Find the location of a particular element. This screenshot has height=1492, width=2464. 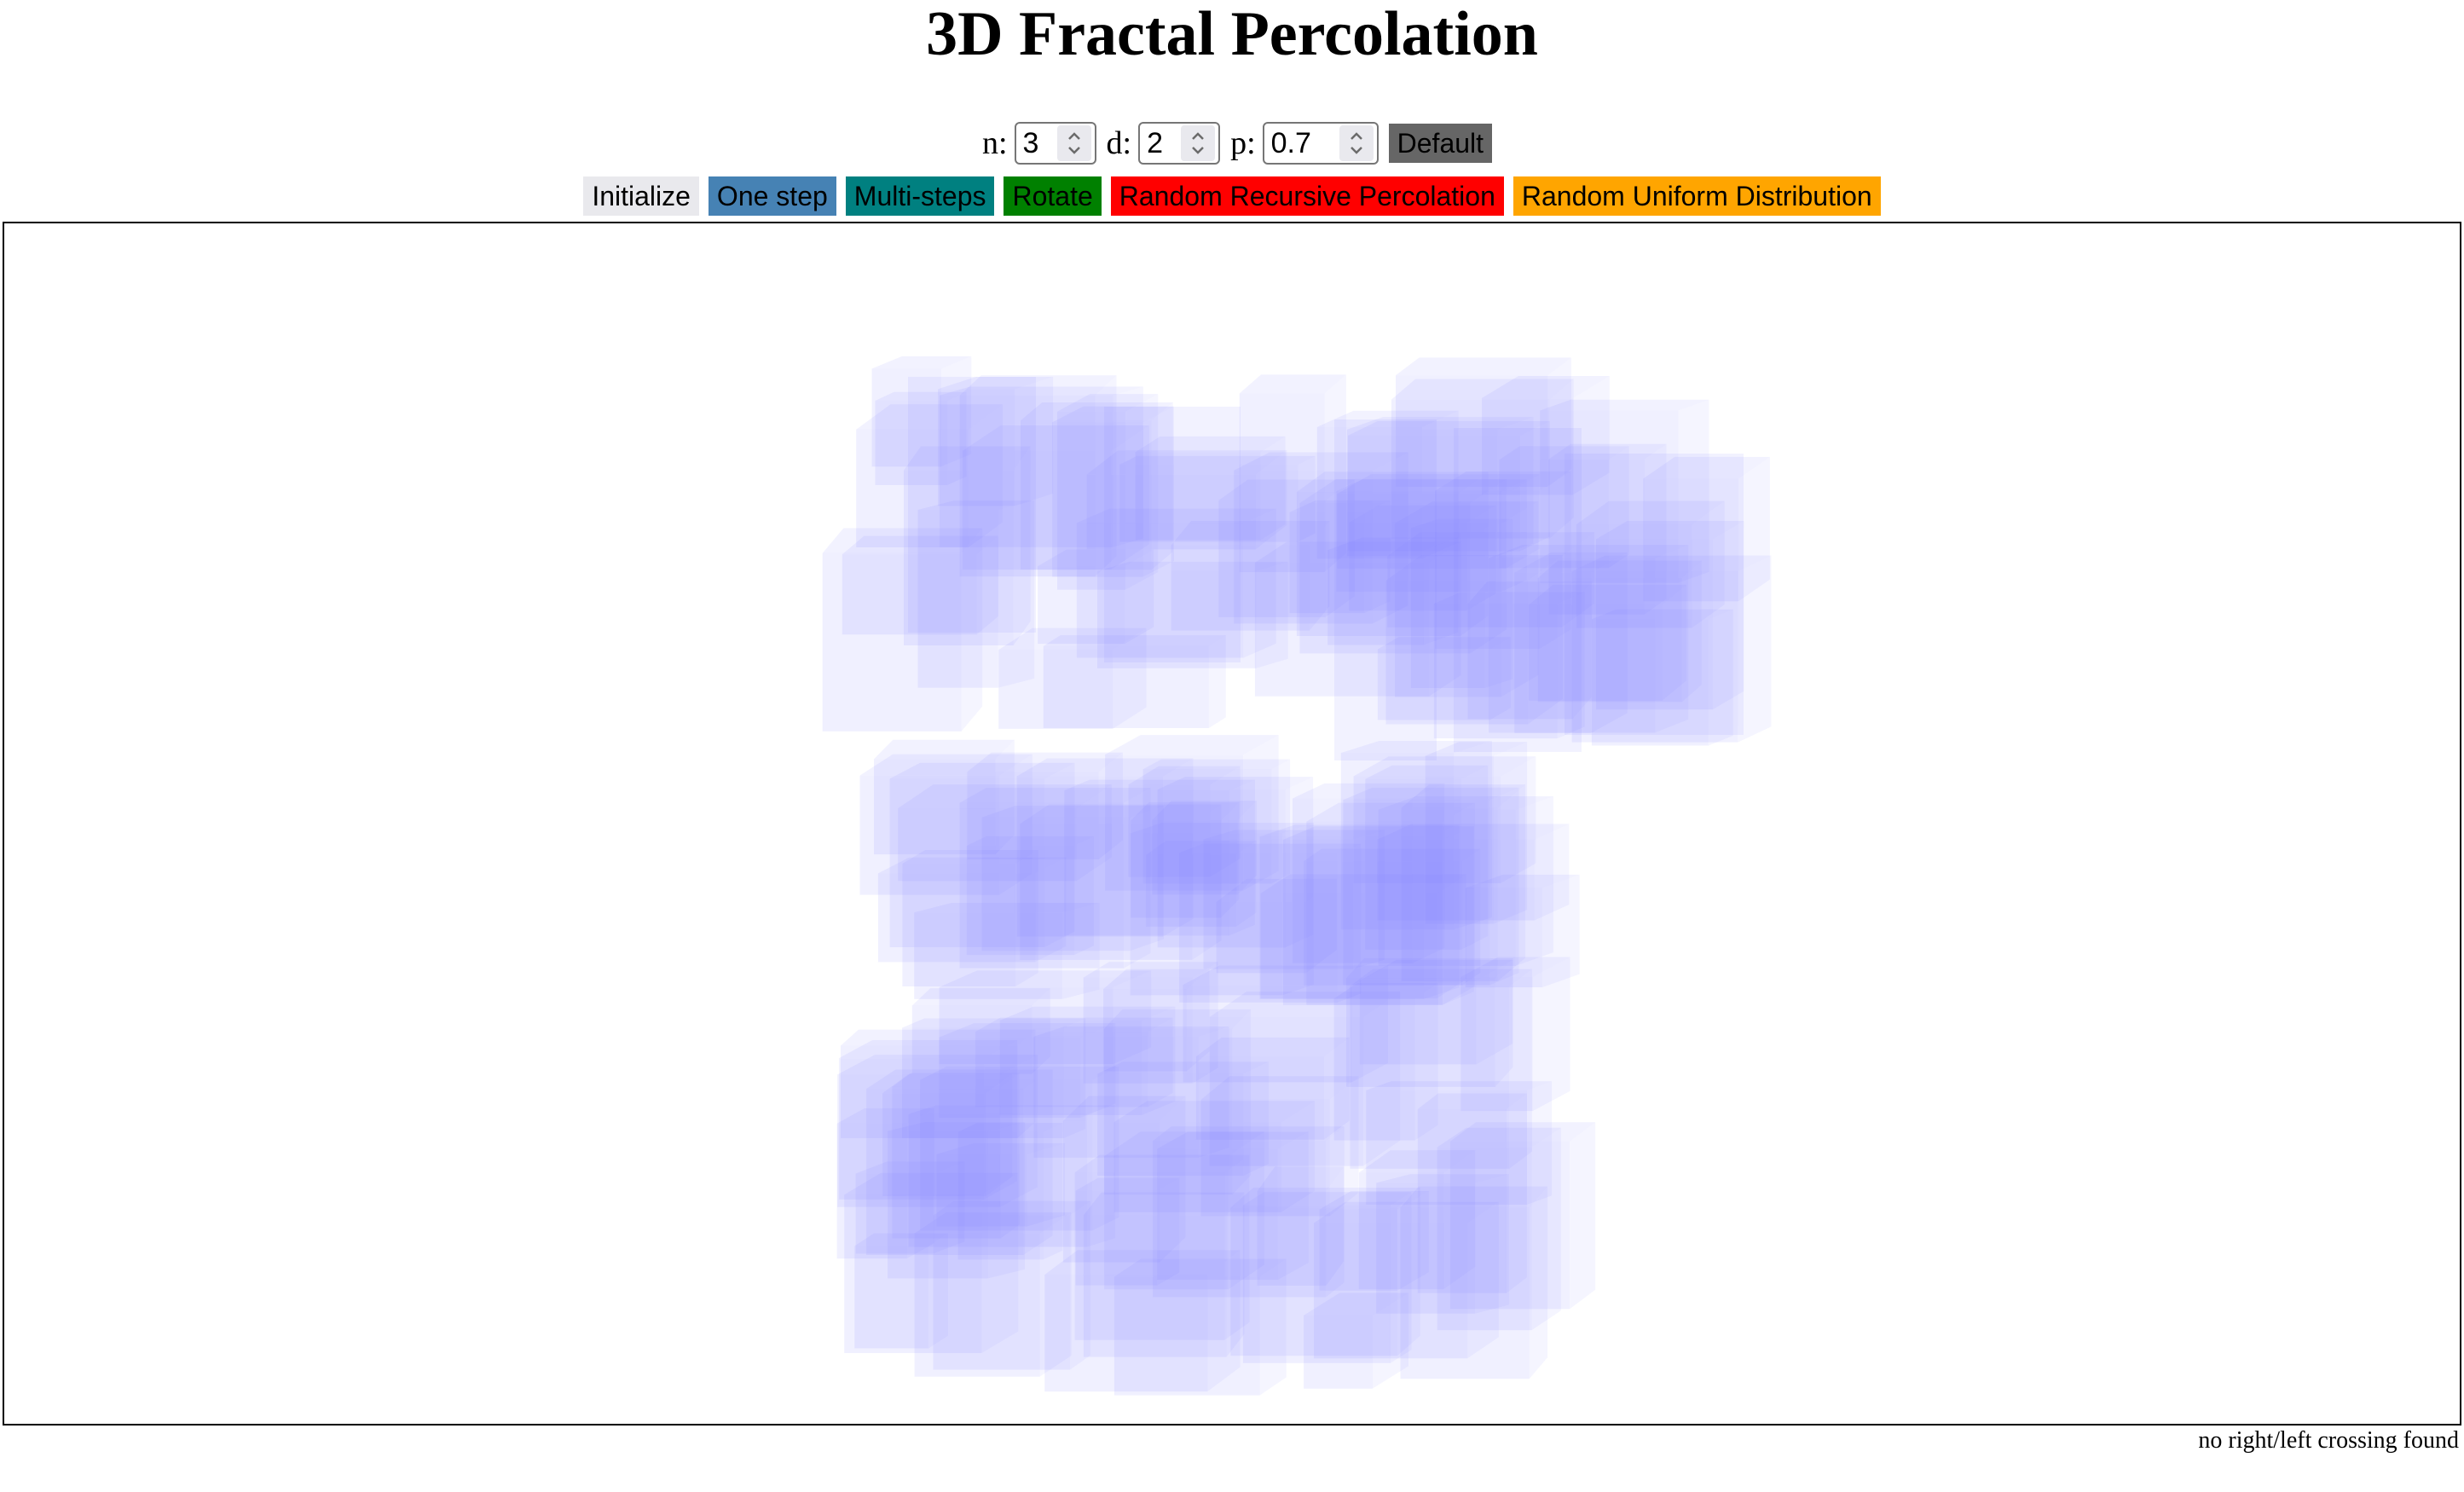

multi-steps-button: Multi-steps is located at coordinates (920, 196).